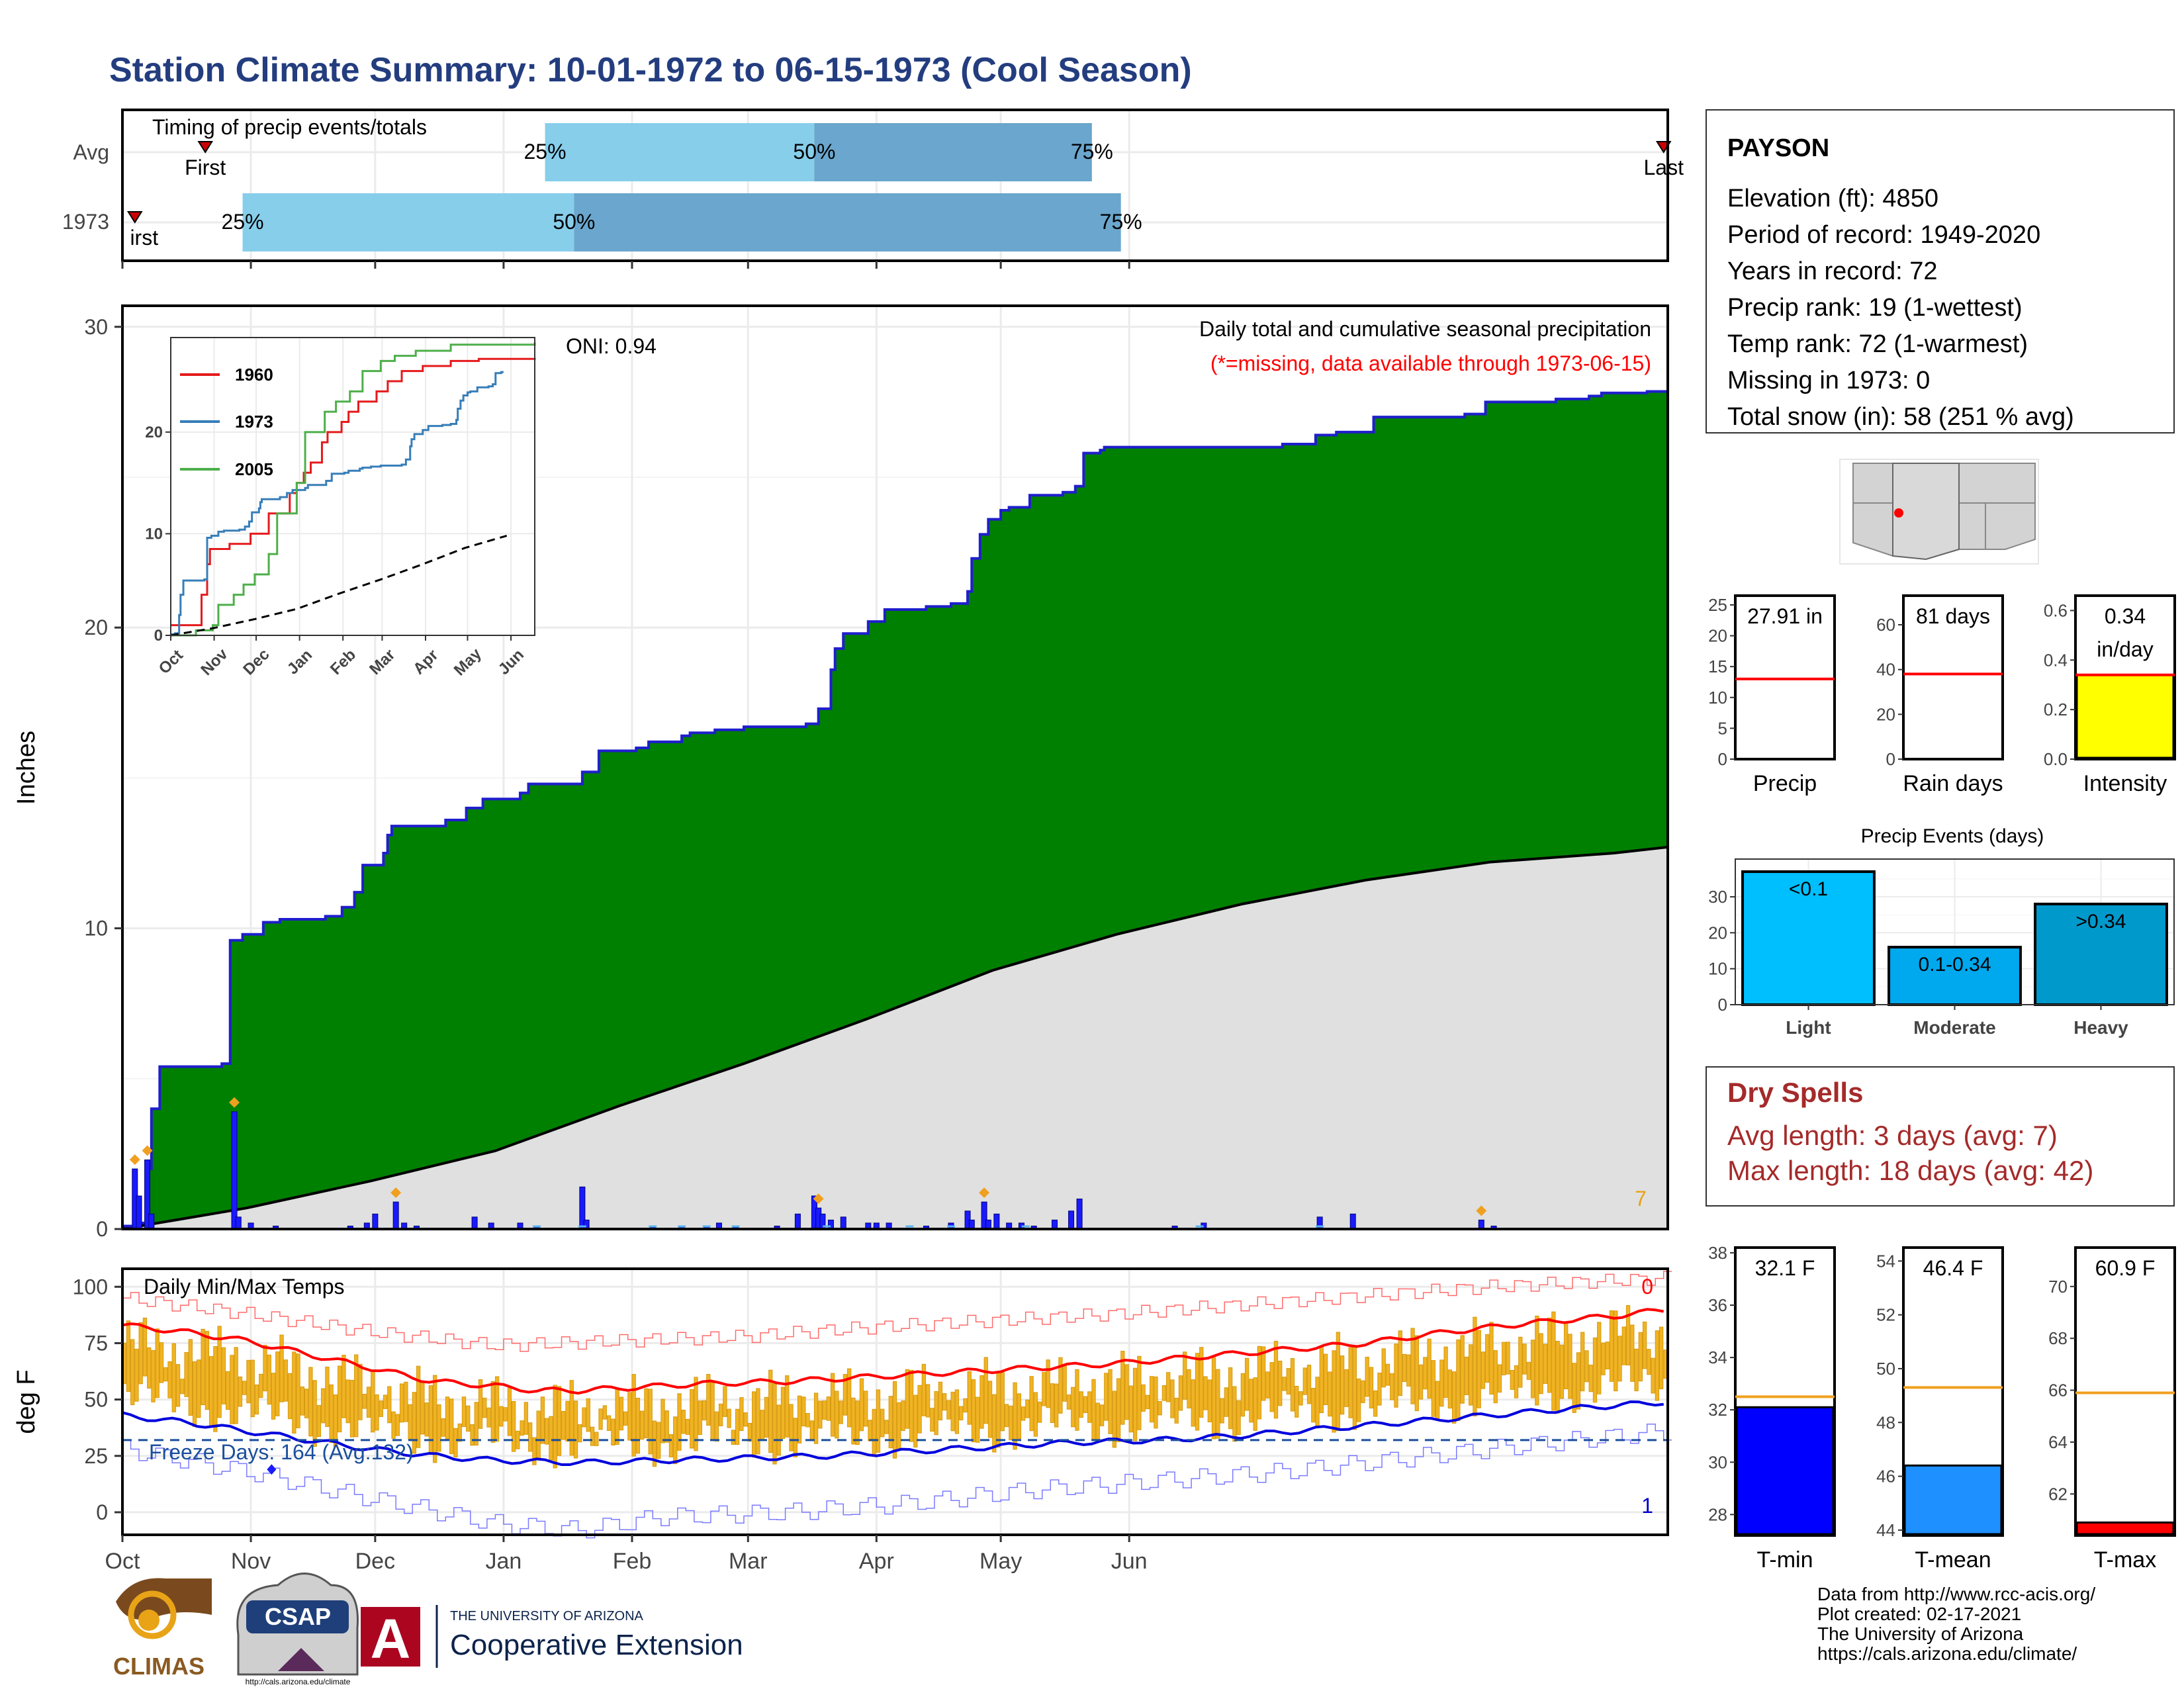  What do you see at coordinates (1785, 1268) in the screenshot?
I see `t-min-value-label: 32.1 F` at bounding box center [1785, 1268].